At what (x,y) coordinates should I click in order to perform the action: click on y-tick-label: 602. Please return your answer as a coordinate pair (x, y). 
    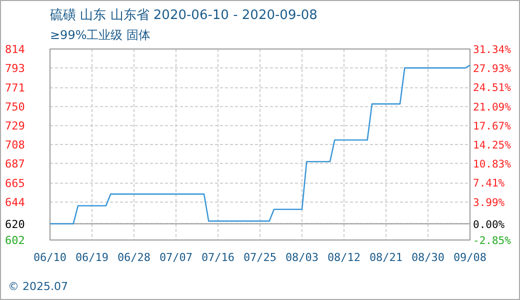
    Looking at the image, I should click on (15, 240).